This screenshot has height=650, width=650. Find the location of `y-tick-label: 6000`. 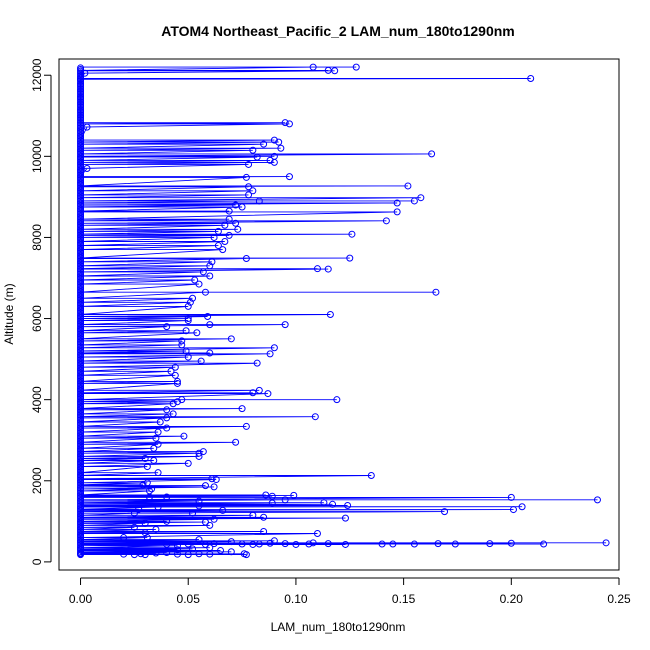

y-tick-label: 6000 is located at coordinates (37, 318).